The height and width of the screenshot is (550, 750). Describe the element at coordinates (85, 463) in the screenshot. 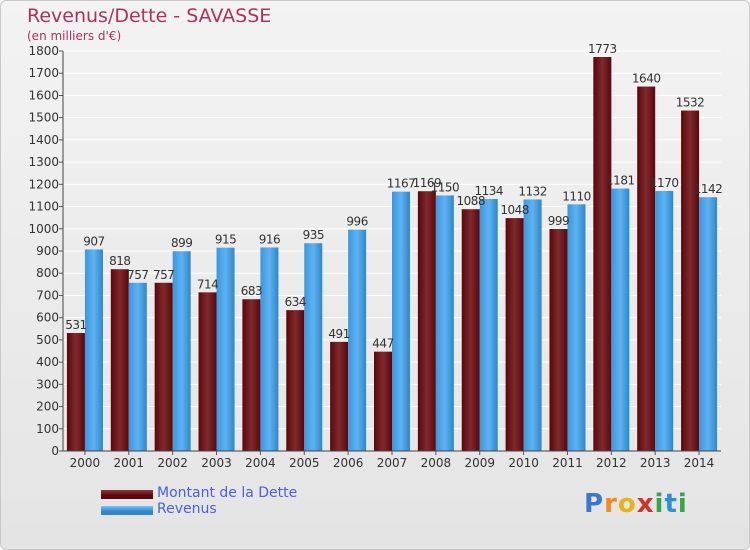

I see `x-tick-label: 2000` at that location.